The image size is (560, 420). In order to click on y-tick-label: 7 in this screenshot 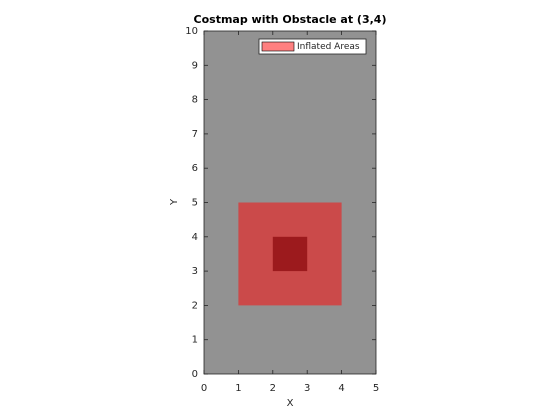, I will do `click(195, 134)`.